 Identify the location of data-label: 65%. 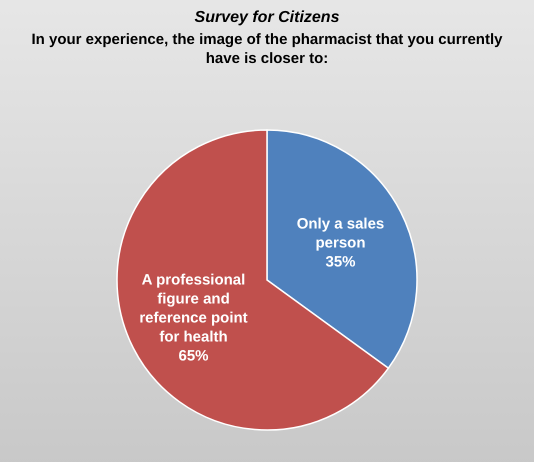
(193, 355).